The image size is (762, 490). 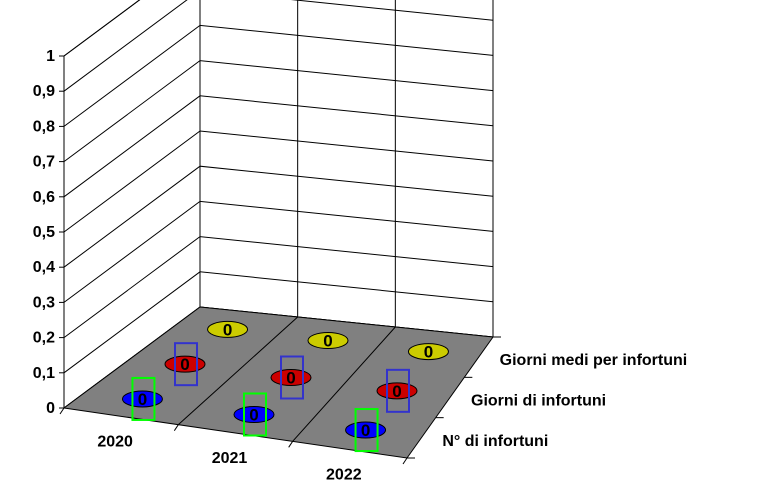 I want to click on y-tick-label: 0, so click(x=50, y=408).